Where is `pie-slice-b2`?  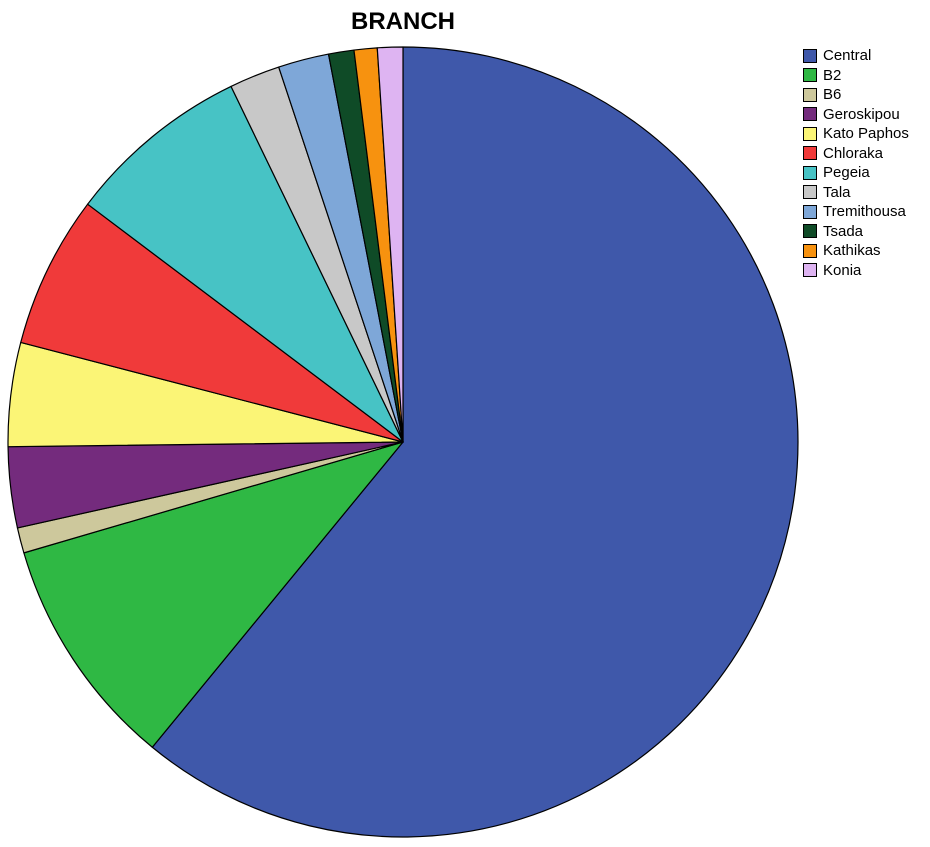 pie-slice-b2 is located at coordinates (213, 594).